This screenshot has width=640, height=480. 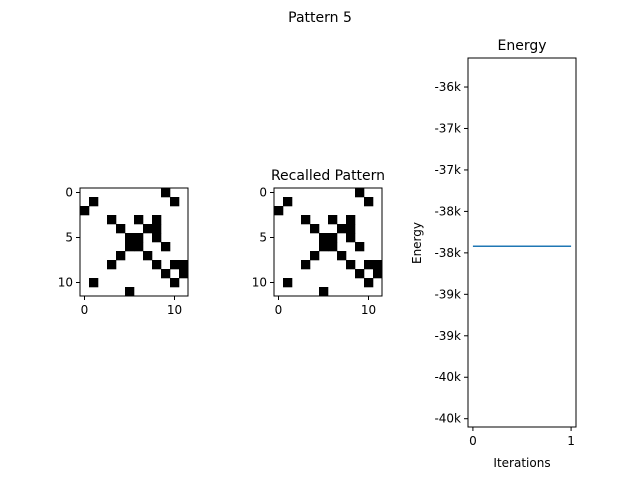 I want to click on pattern-cells, so click(x=134, y=242).